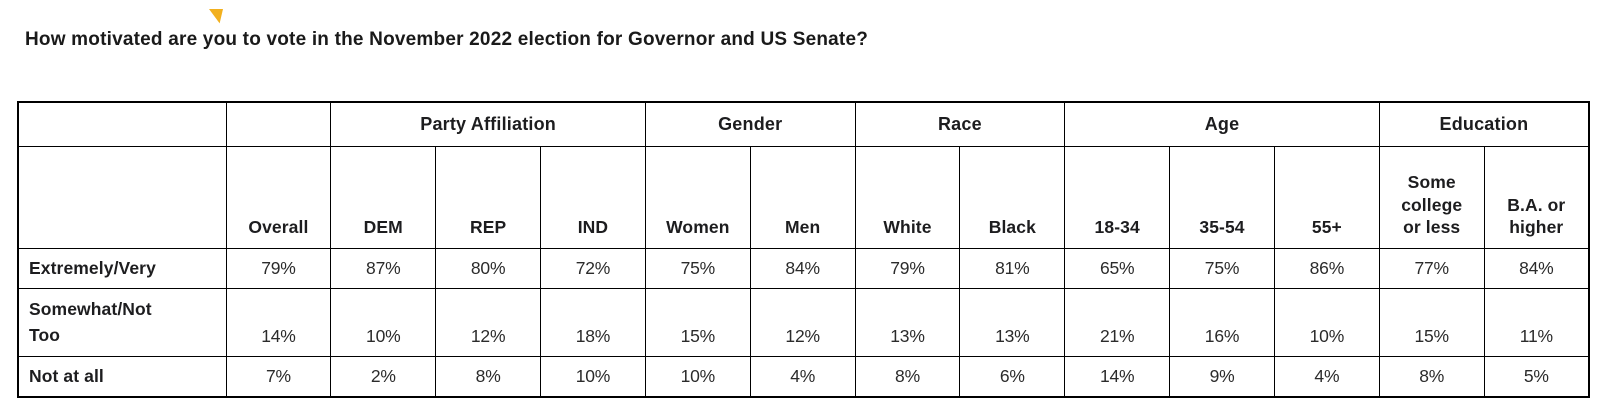 Image resolution: width=1600 pixels, height=418 pixels. Describe the element at coordinates (1222, 268) in the screenshot. I see `value-cell-35-54-extremely-very: 75%` at that location.